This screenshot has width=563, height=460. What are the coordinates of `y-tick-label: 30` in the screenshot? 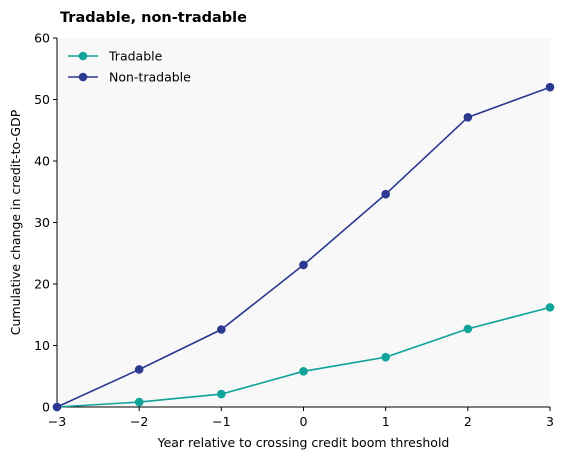 It's located at (42, 222).